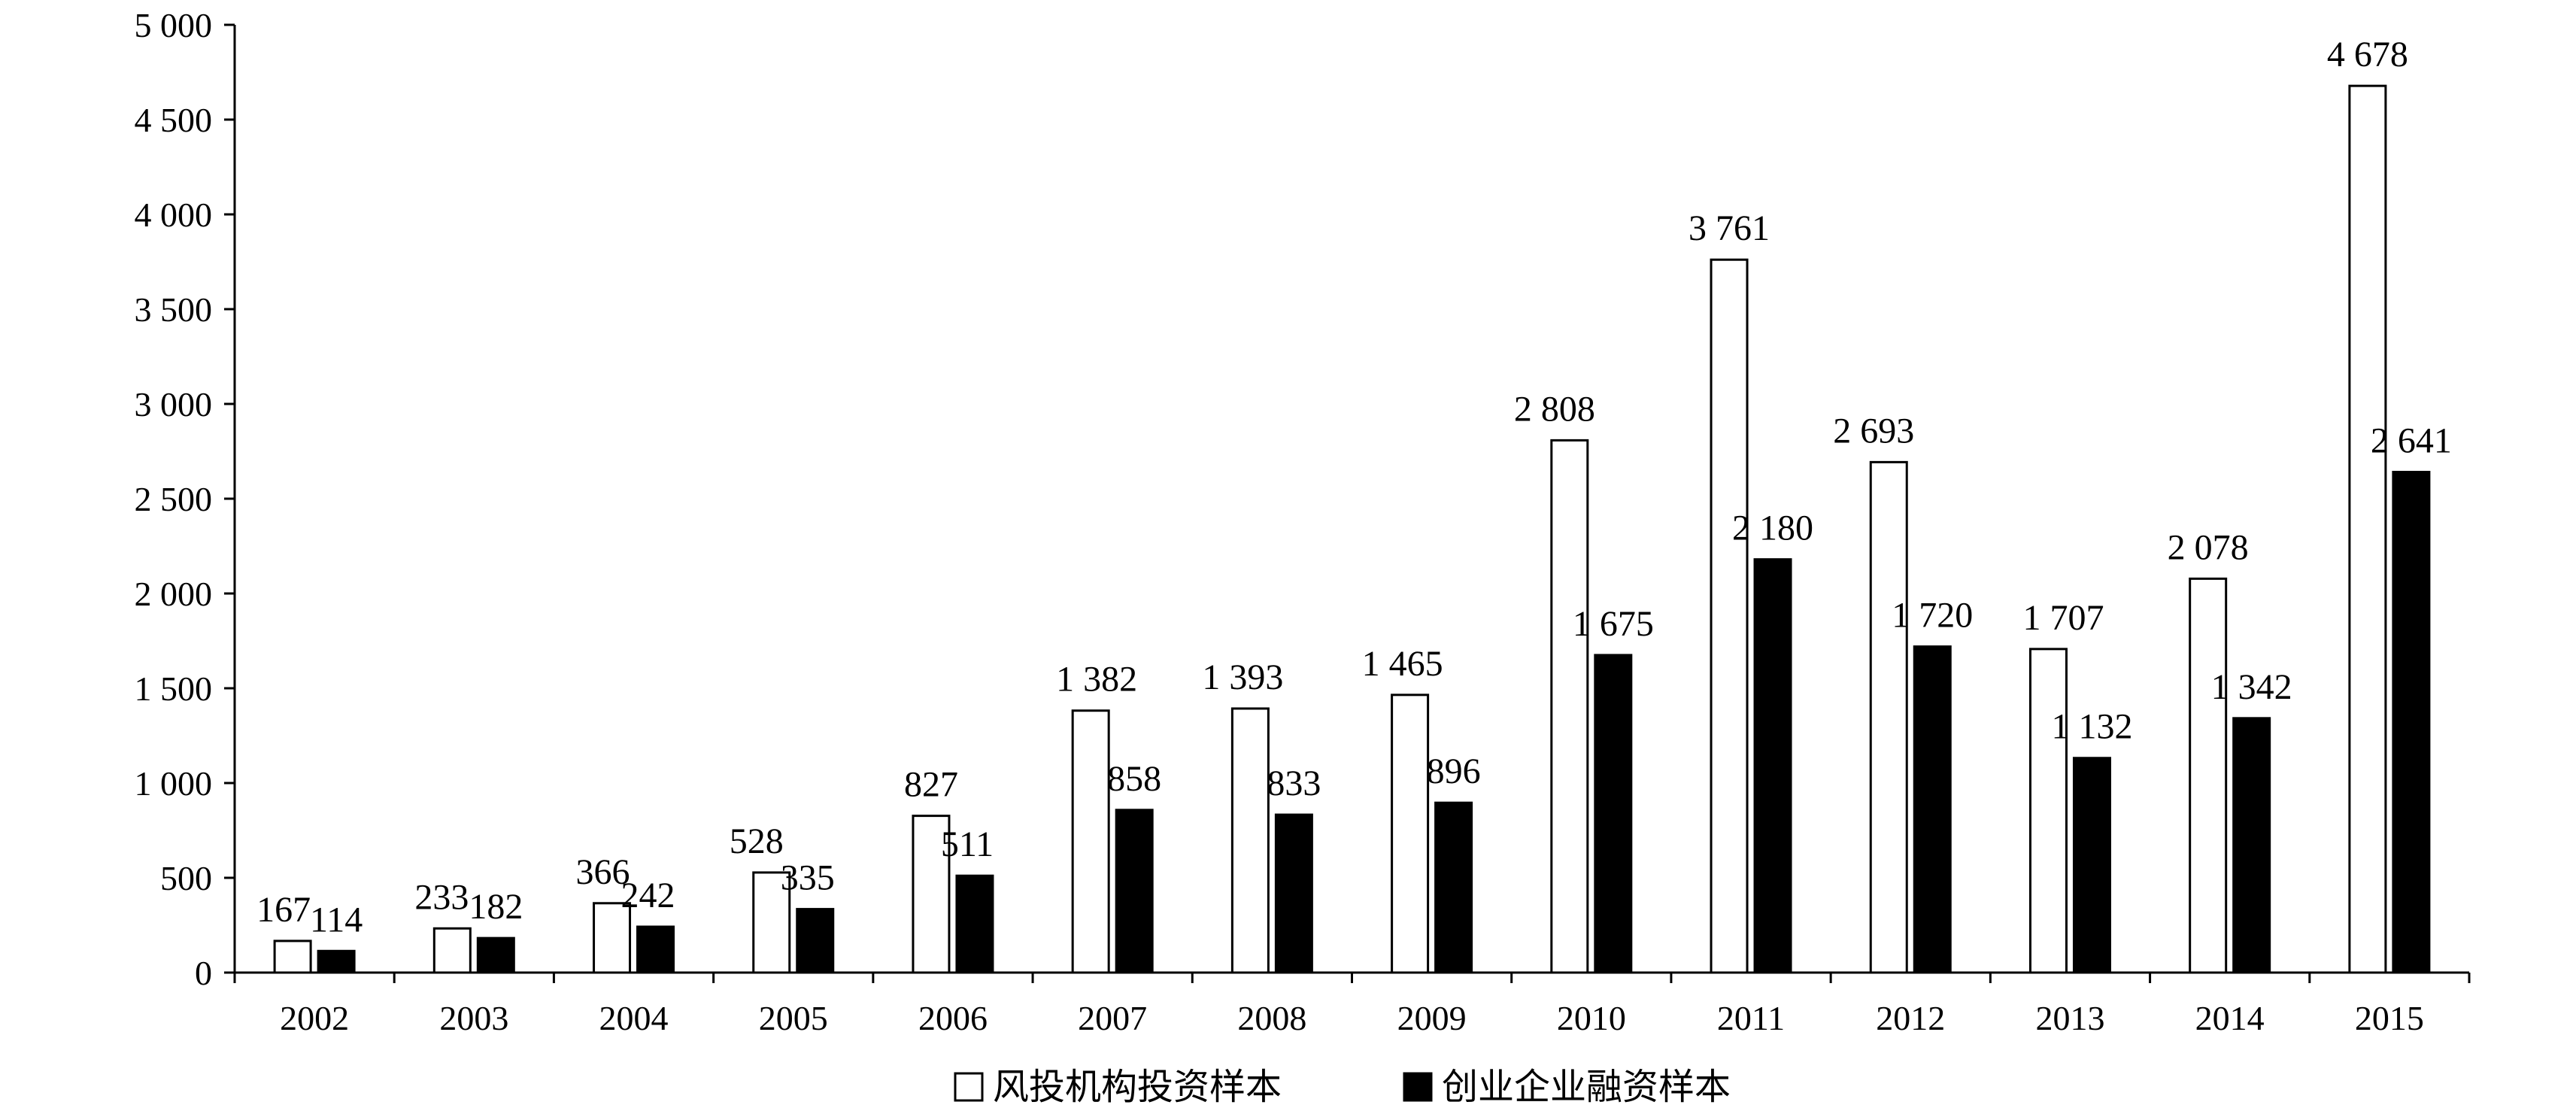 This screenshot has width=2576, height=1114. What do you see at coordinates (1729, 228) in the screenshot?
I see `data-label-series-1-2011: 3 761` at bounding box center [1729, 228].